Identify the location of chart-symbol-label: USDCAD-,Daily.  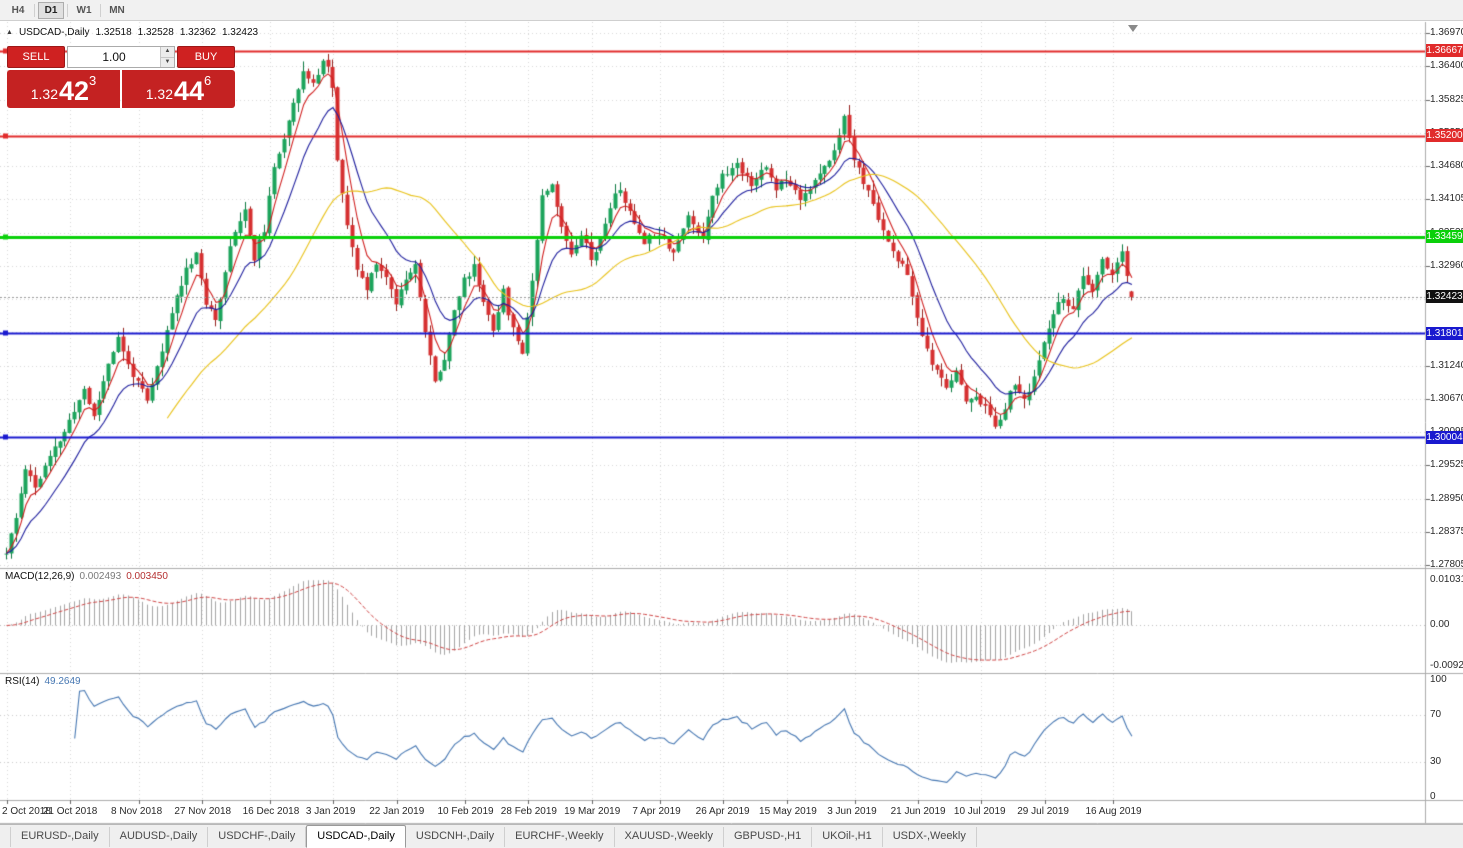
(54, 32).